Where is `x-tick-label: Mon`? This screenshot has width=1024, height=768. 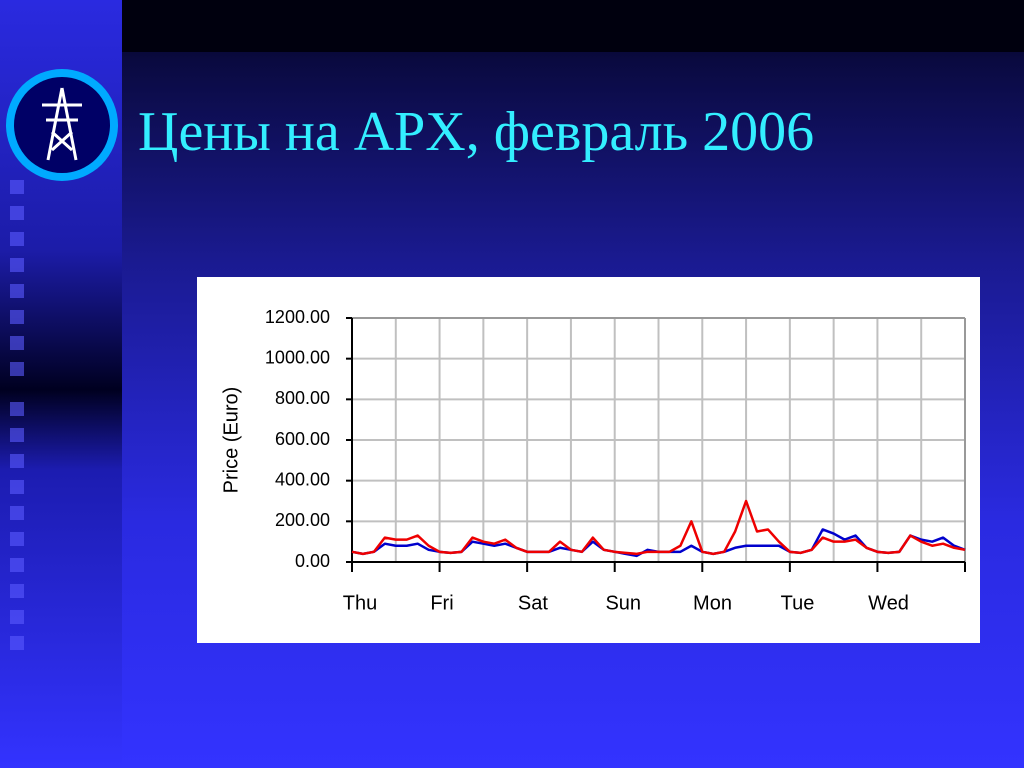 x-tick-label: Mon is located at coordinates (712, 603).